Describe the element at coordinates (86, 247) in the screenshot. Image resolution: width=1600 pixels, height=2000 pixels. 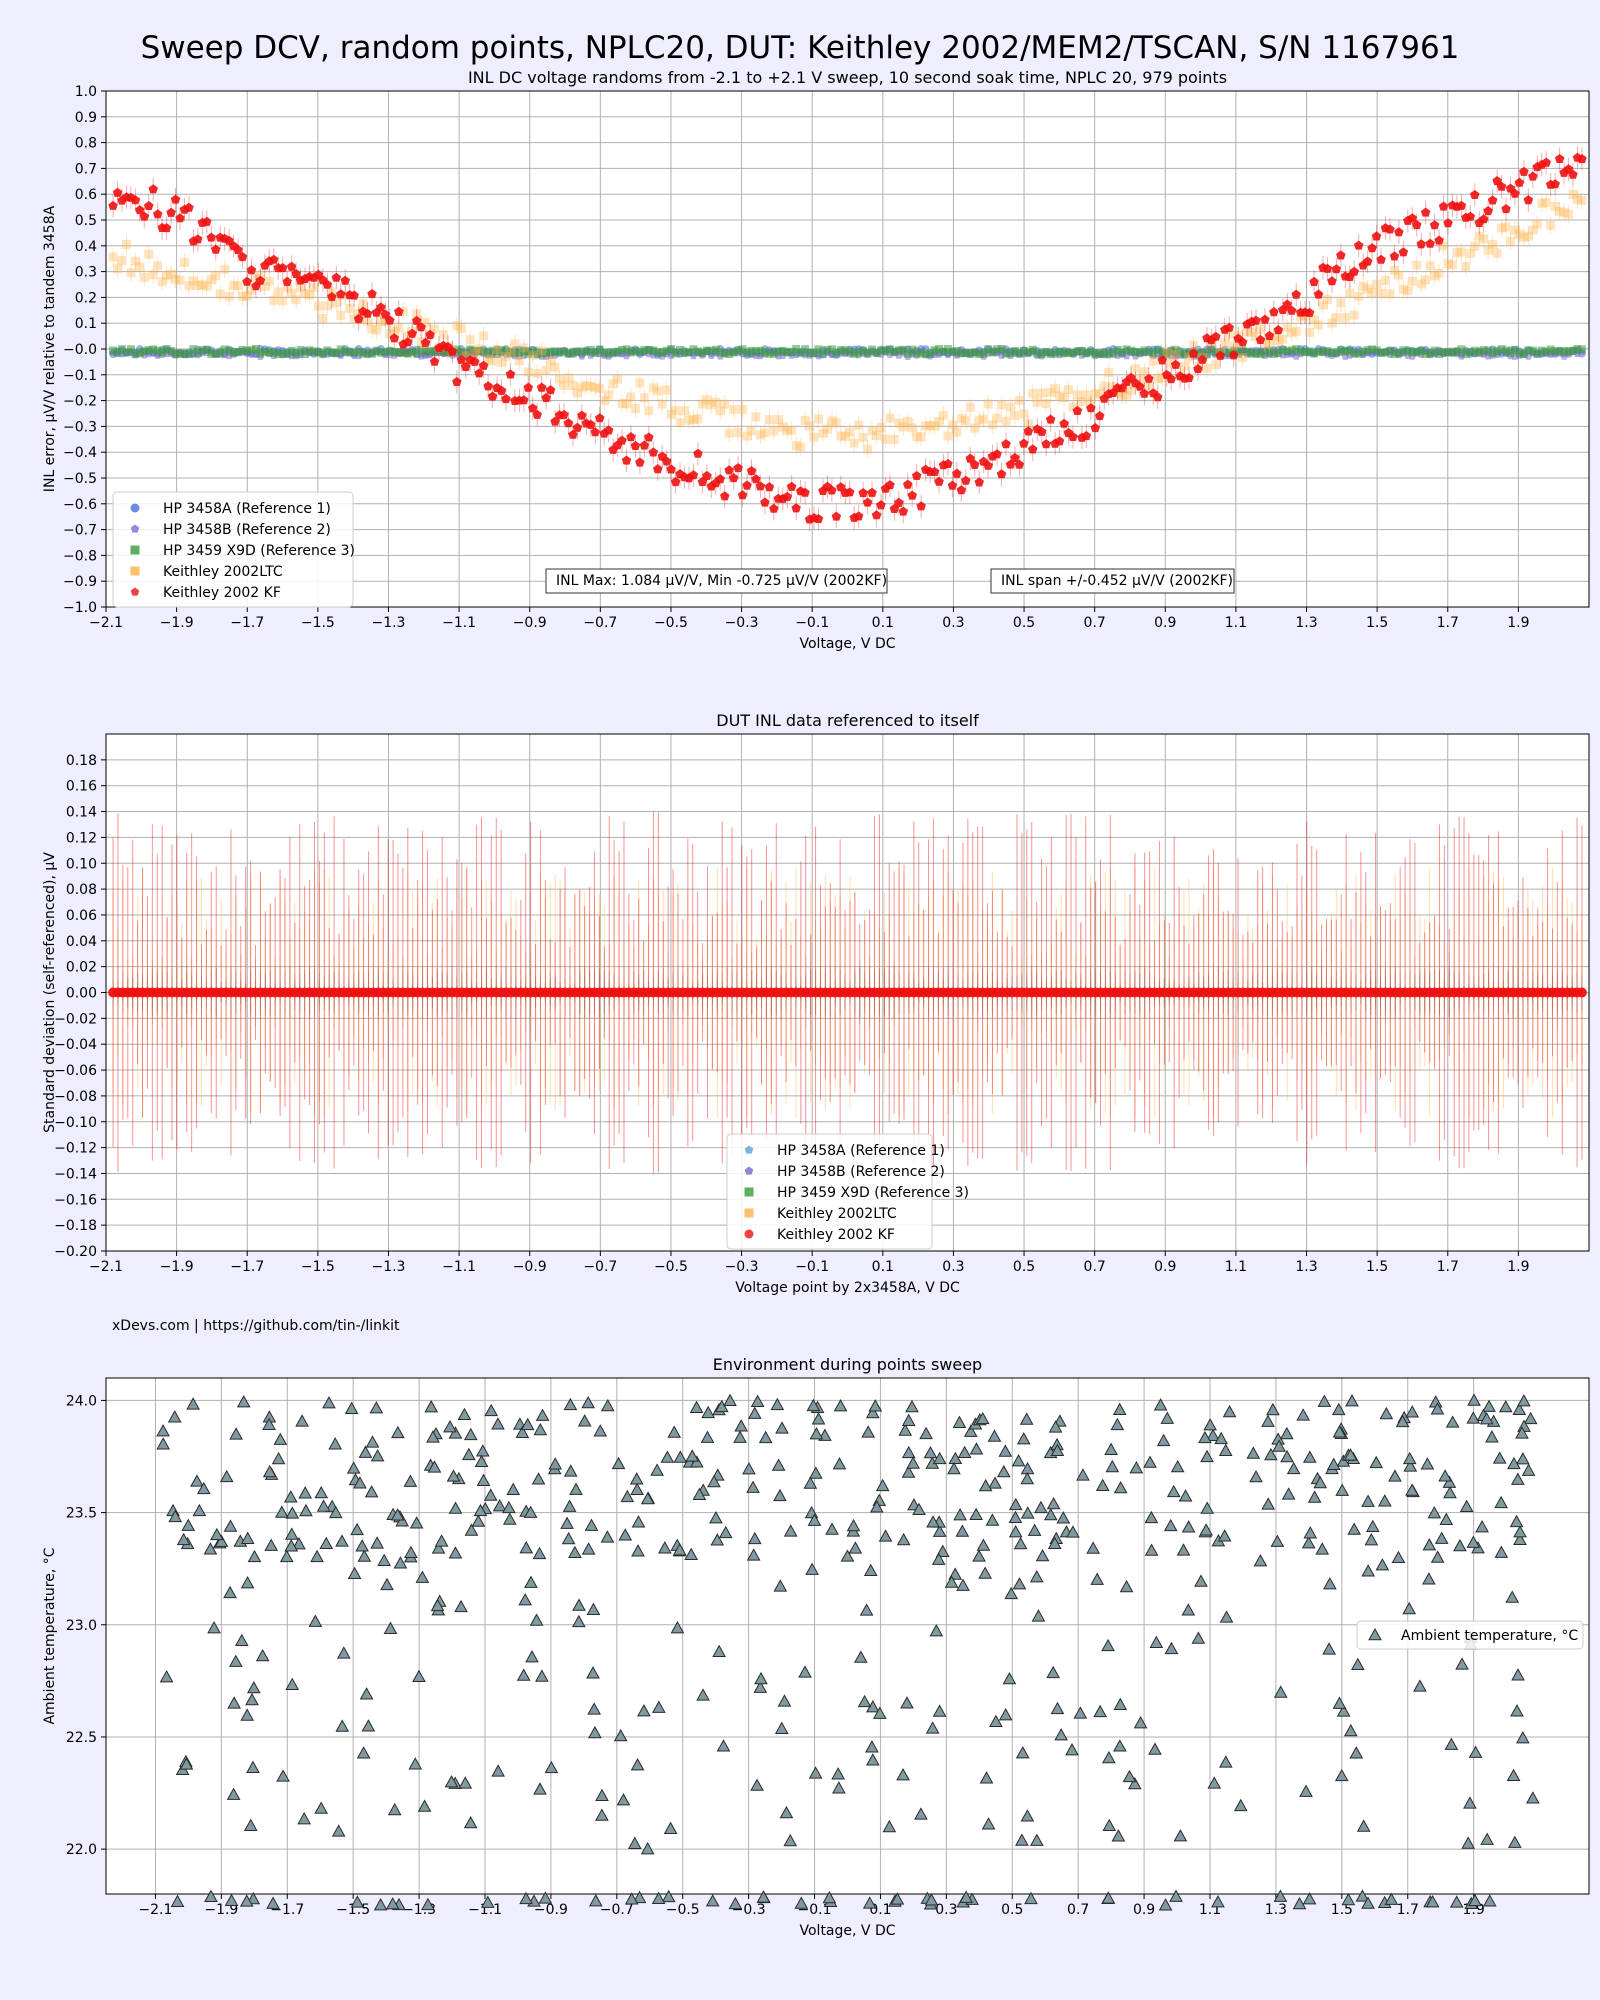
I see `y-tick-label: 0.4` at that location.